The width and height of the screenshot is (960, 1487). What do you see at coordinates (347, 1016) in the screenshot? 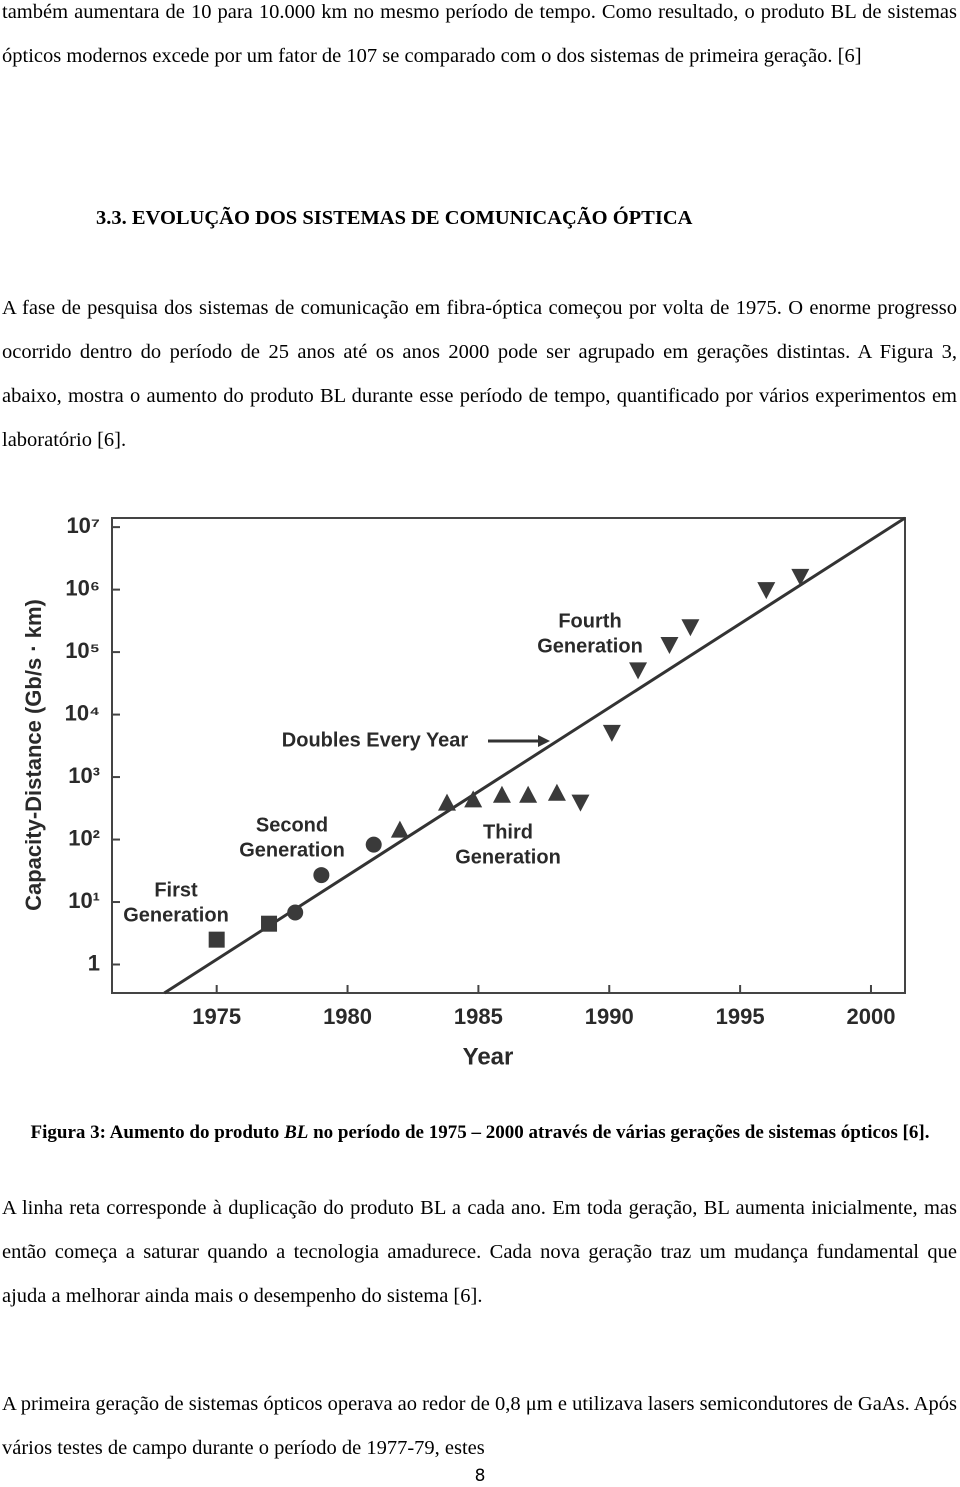
I see `x-tick-label: 1980` at bounding box center [347, 1016].